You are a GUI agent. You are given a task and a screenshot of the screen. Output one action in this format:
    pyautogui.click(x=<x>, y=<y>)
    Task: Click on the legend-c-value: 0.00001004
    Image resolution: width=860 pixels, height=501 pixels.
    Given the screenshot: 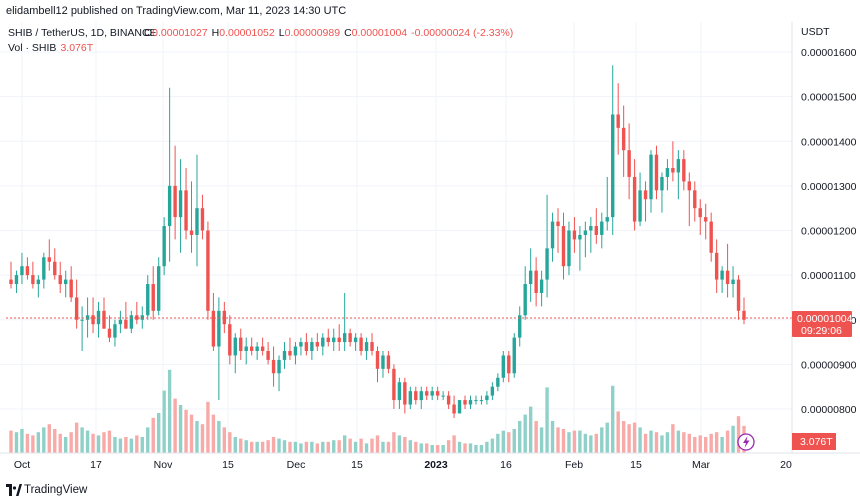 What is the action you would take?
    pyautogui.click(x=380, y=33)
    